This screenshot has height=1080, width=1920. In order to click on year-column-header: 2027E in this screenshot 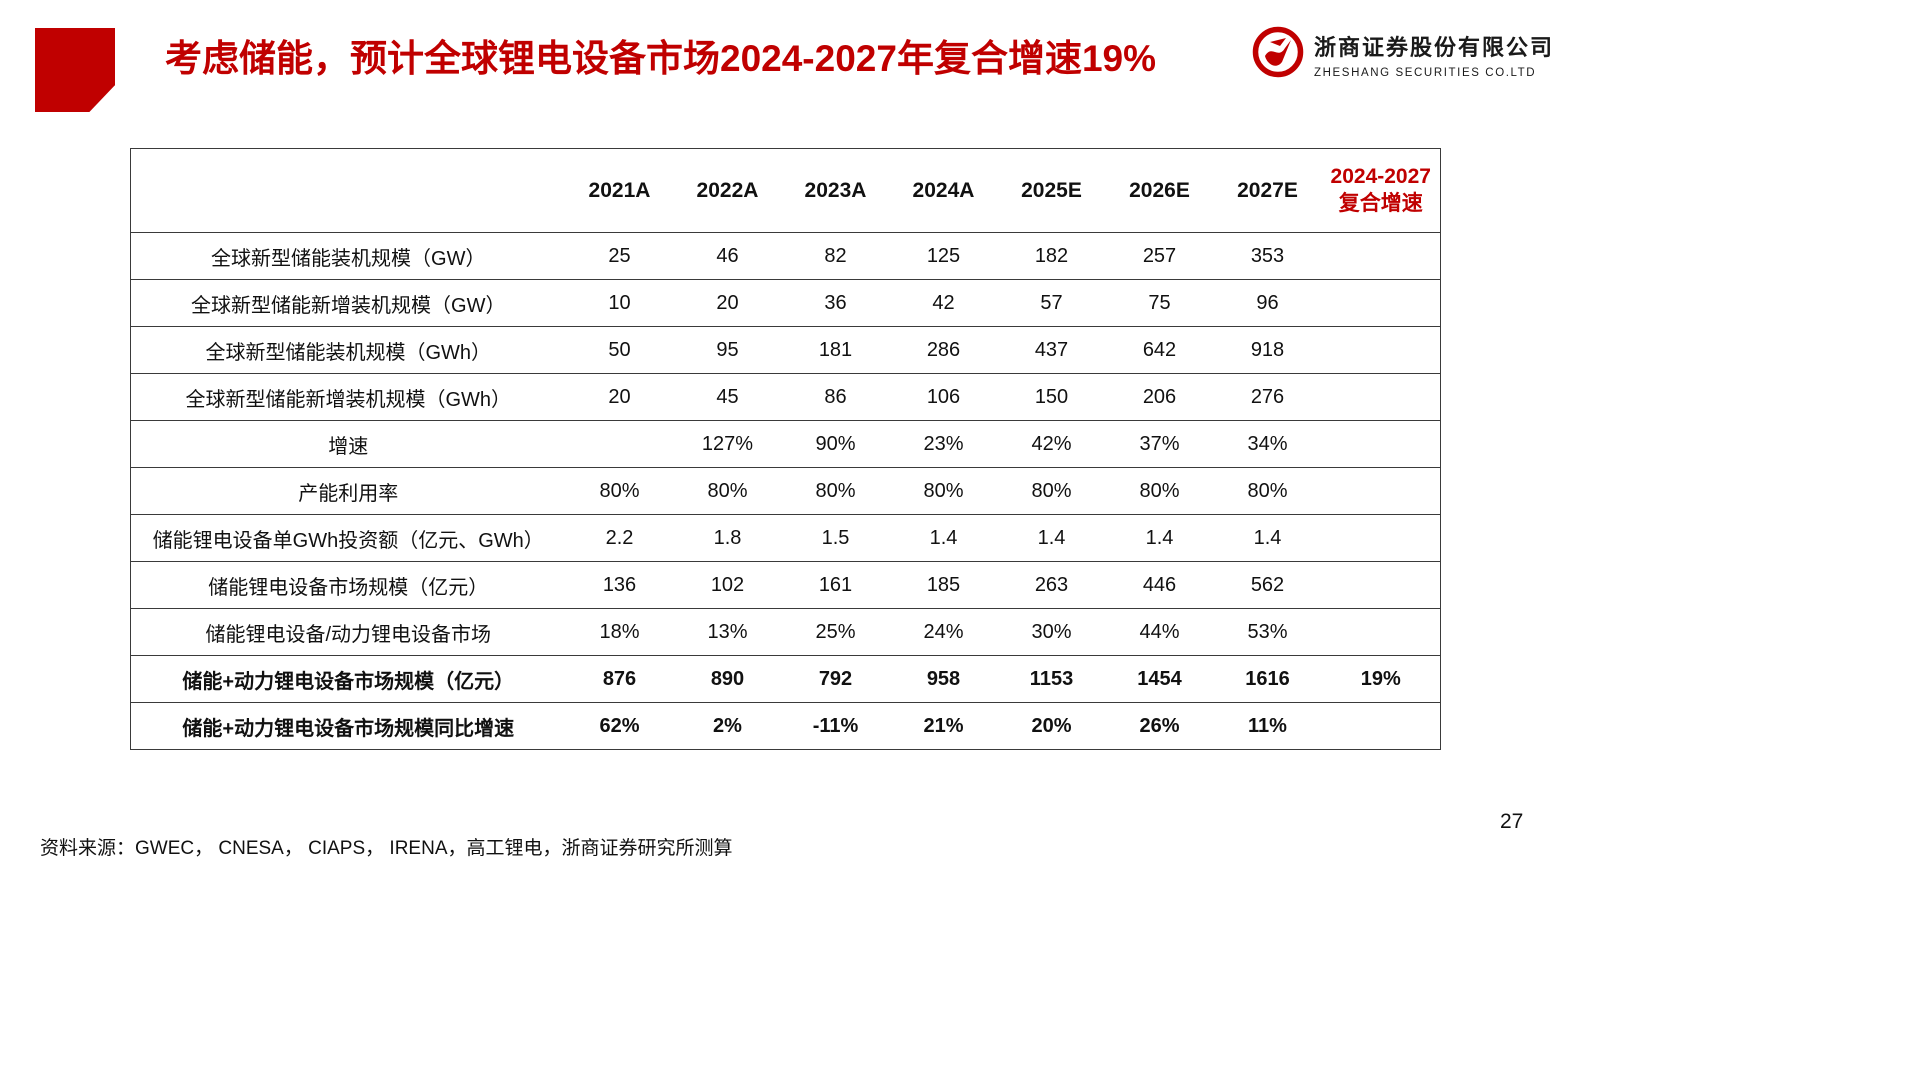, I will do `click(1267, 190)`.